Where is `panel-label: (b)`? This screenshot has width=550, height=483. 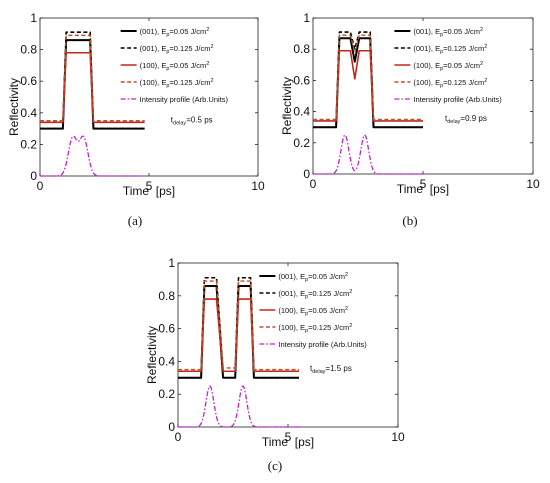 panel-label: (b) is located at coordinates (409, 220).